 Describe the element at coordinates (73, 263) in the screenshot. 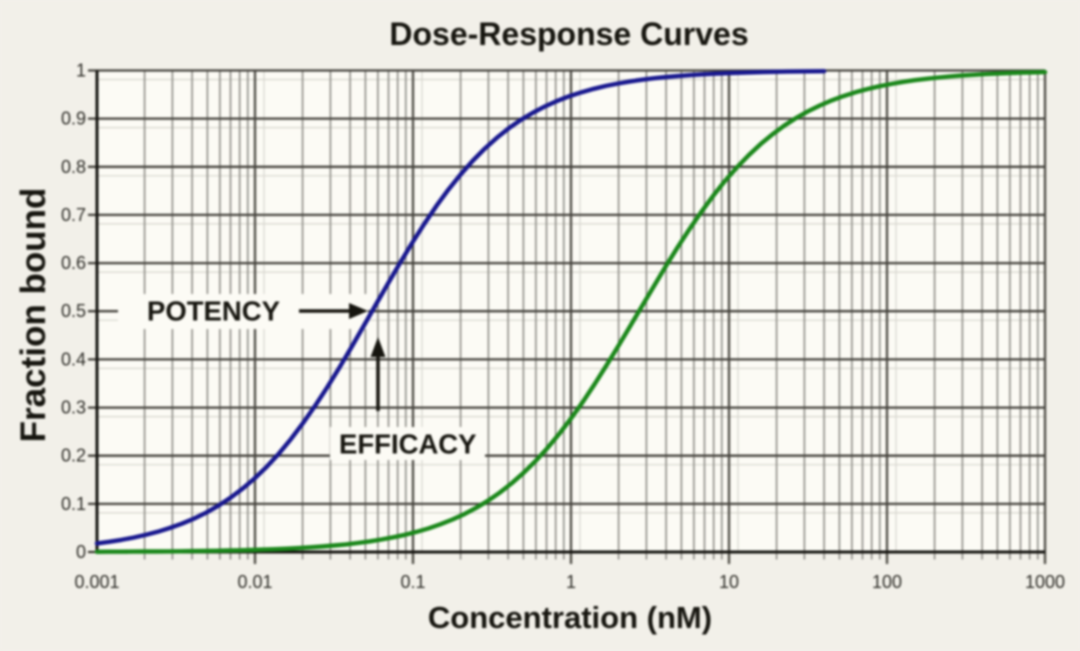

I see `svg-text: 0.6` at that location.